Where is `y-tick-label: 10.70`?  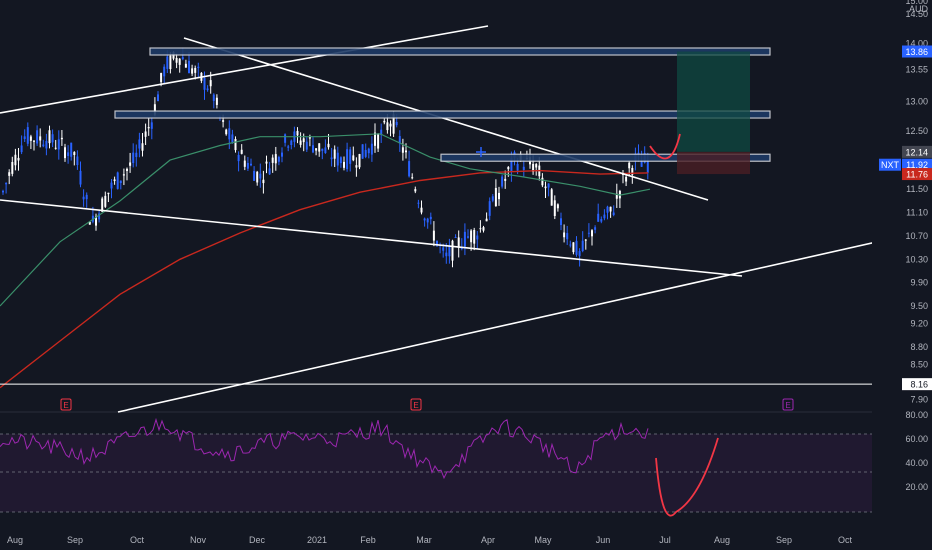
y-tick-label: 10.70 is located at coordinates (916, 236).